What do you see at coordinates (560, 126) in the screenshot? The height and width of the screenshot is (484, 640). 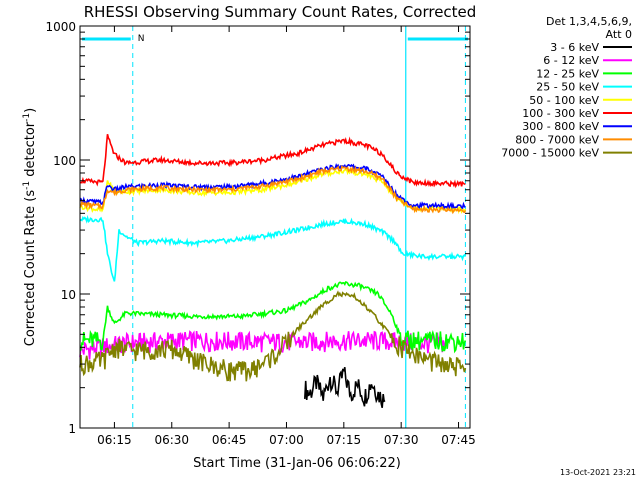 I see `legend-label: 300 - 800 keV` at bounding box center [560, 126].